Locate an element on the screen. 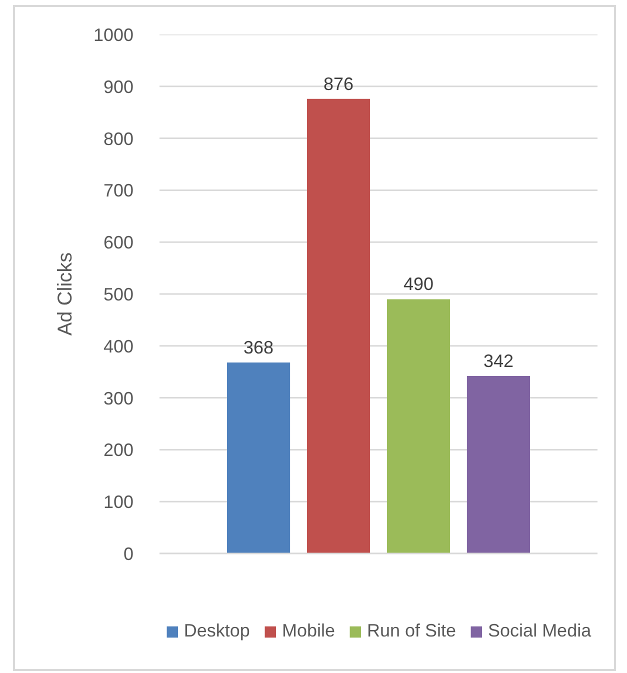 This screenshot has width=627, height=673. y-axis-title: Ad Clicks is located at coordinates (65, 294).